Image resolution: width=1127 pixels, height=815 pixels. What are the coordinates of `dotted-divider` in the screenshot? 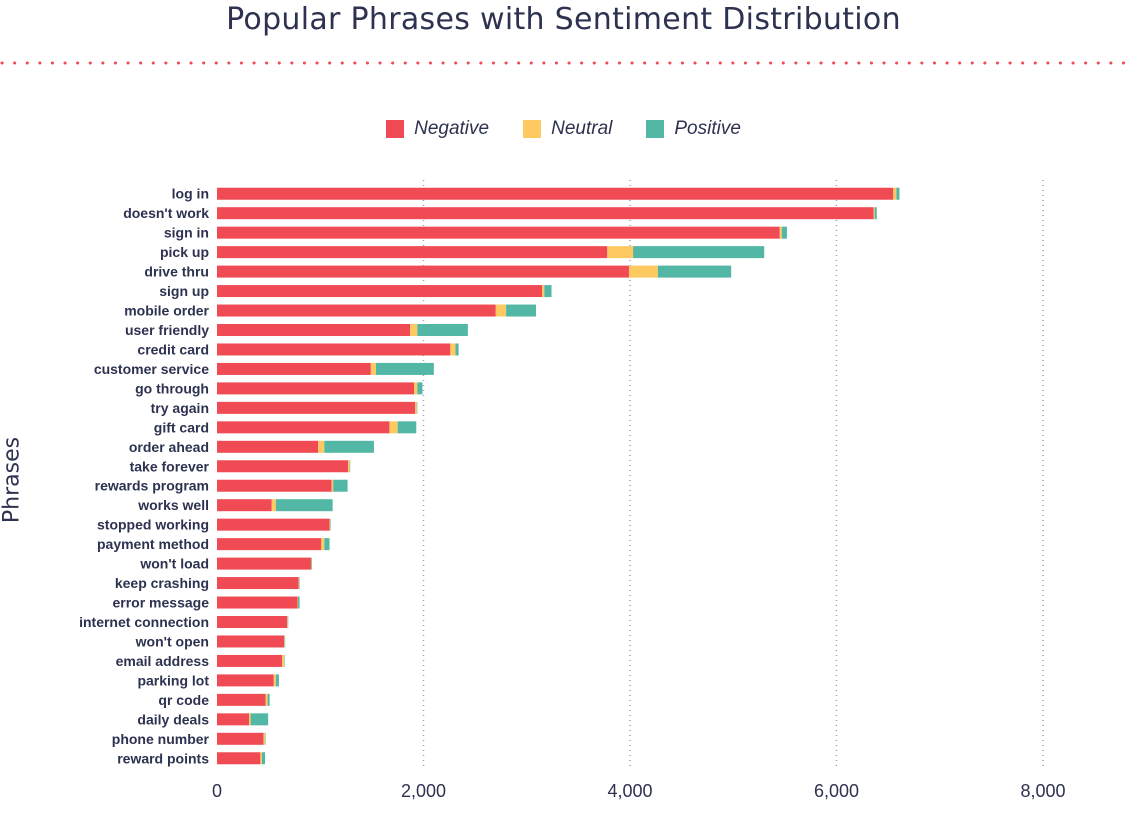 It's located at (563, 63).